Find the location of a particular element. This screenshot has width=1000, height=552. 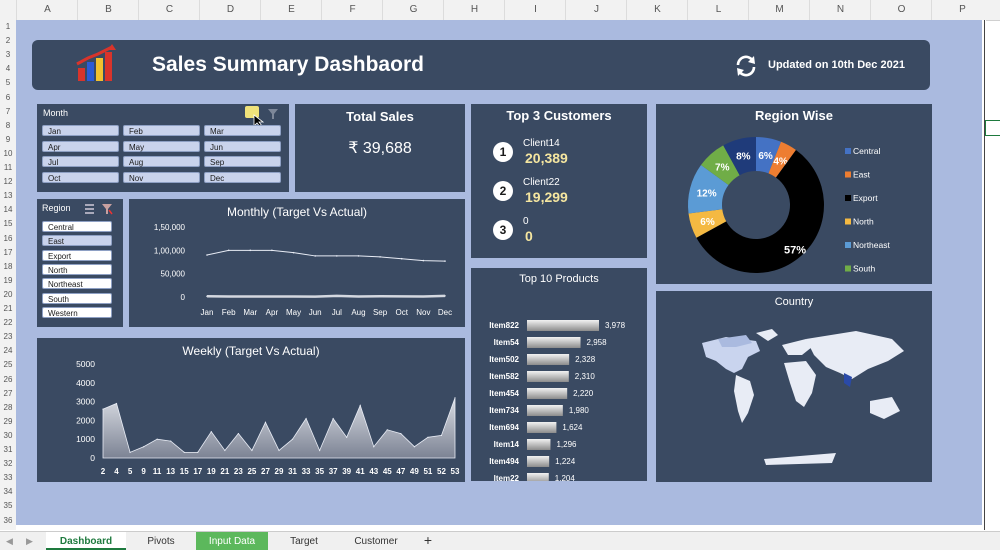

series-line is located at coordinates (326, 296).